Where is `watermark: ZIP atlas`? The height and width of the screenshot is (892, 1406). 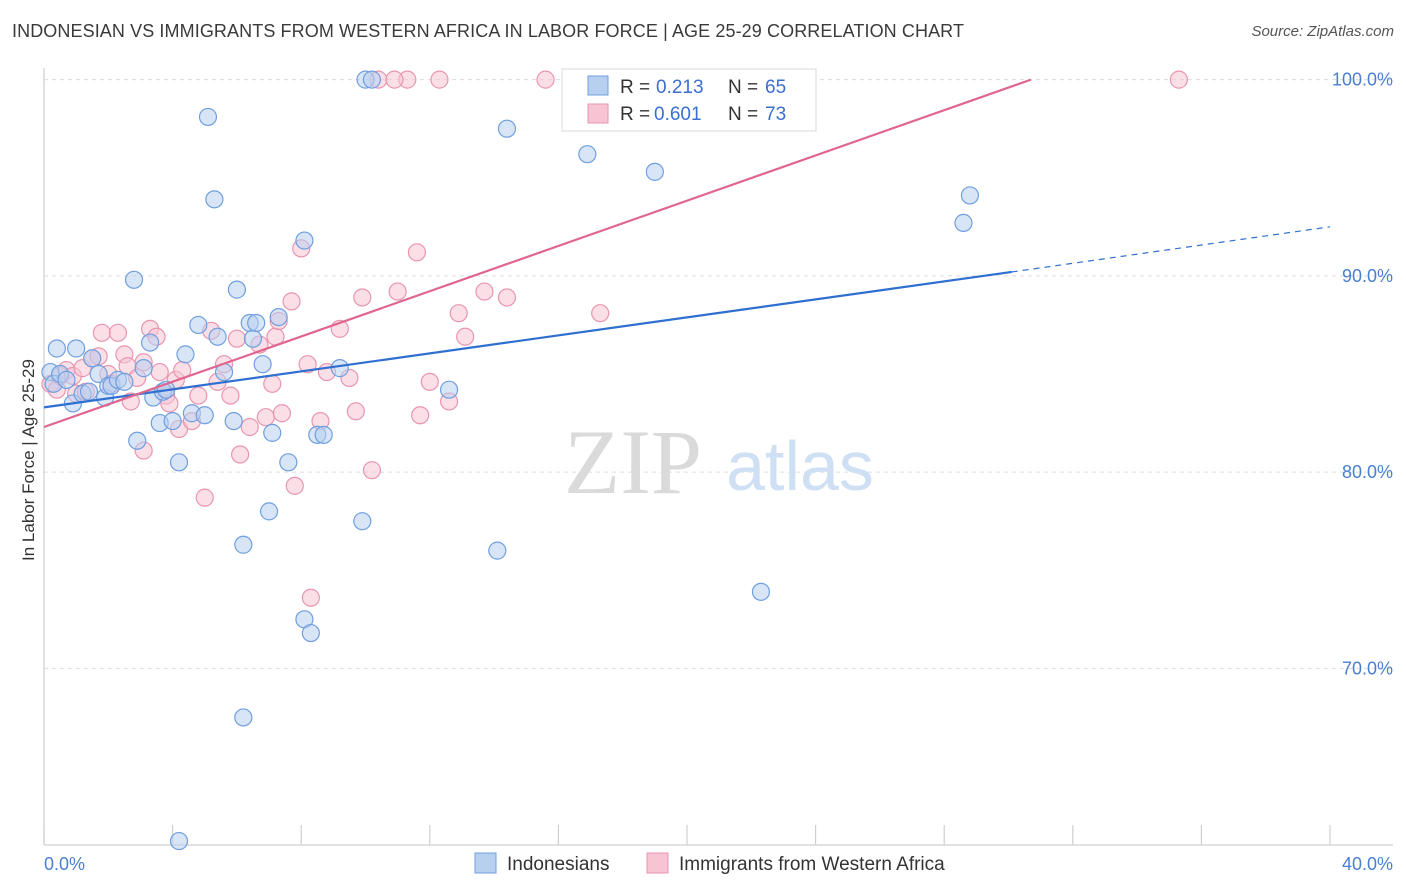 watermark: ZIP atlas is located at coordinates (719, 462).